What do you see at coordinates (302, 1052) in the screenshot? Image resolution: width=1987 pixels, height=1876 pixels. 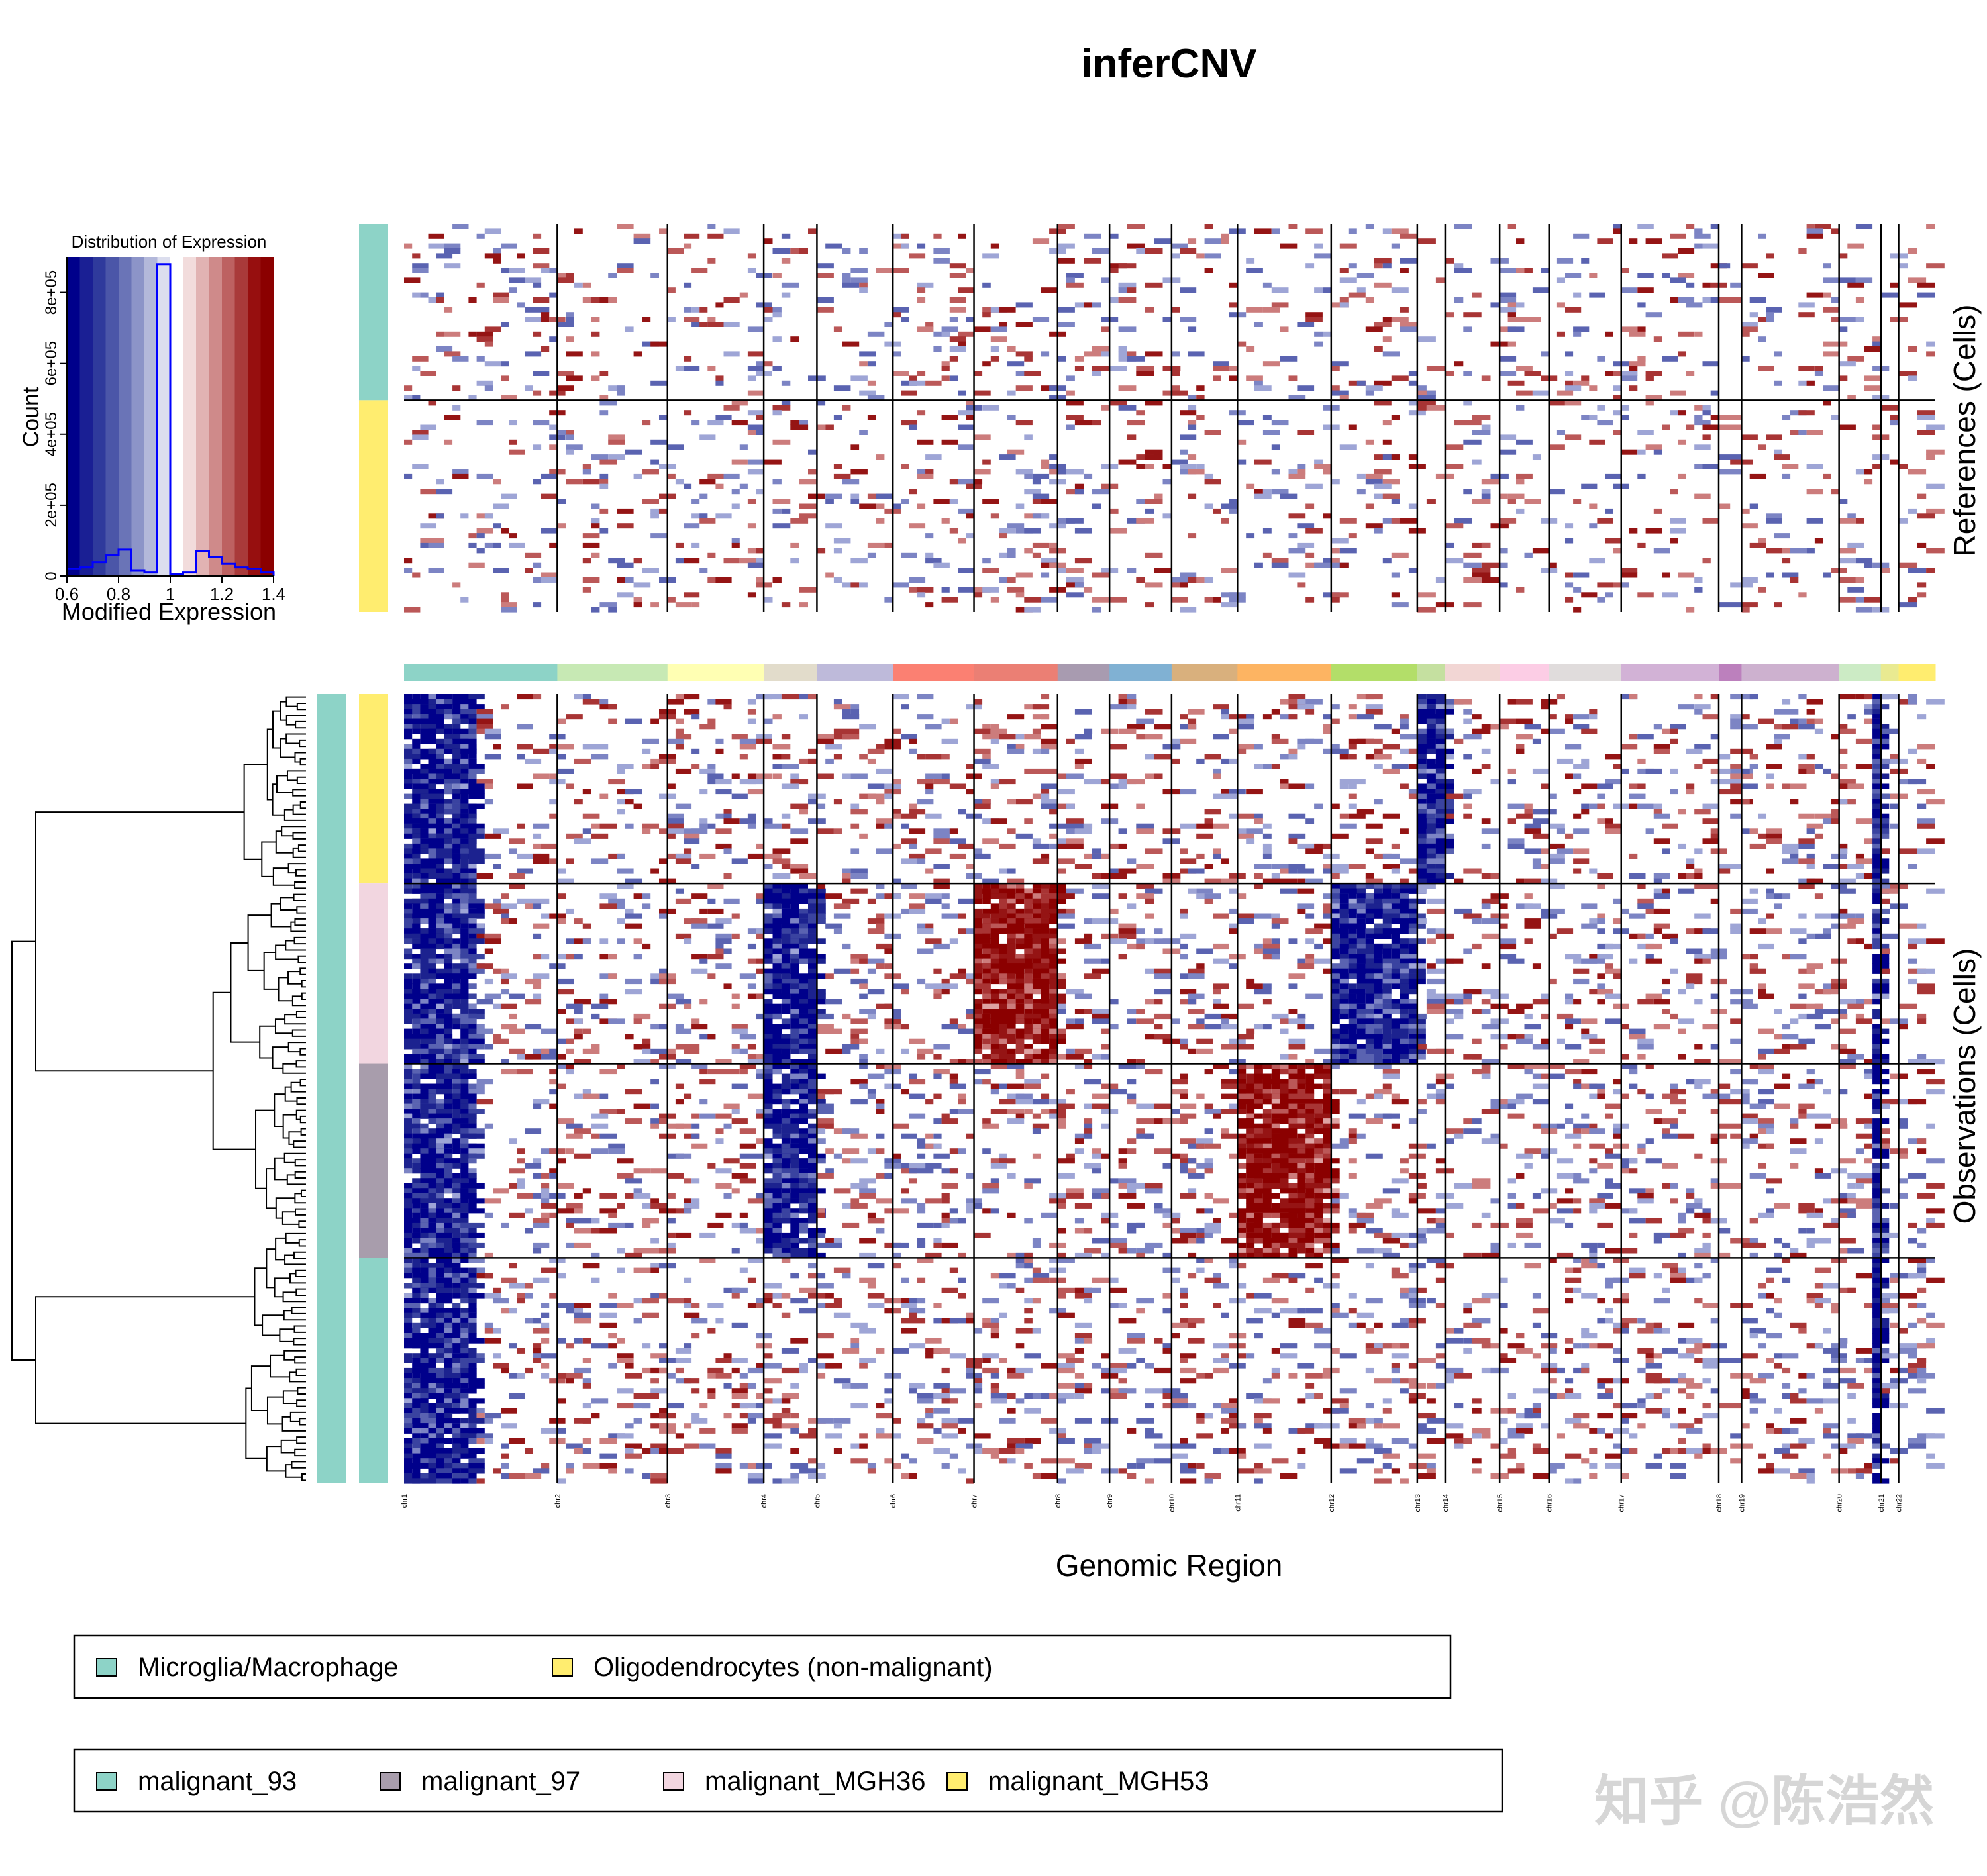 I see `dendrogram-branch` at bounding box center [302, 1052].